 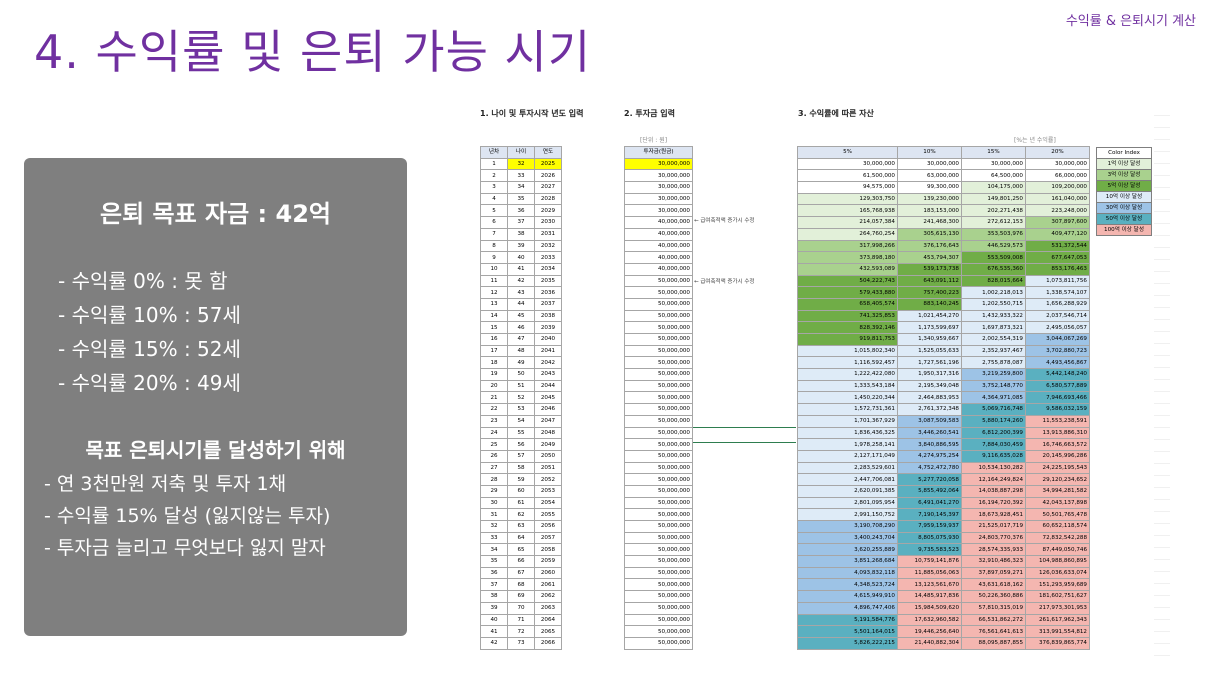 What do you see at coordinates (521, 363) in the screenshot?
I see `table-row: 18 49 2042` at bounding box center [521, 363].